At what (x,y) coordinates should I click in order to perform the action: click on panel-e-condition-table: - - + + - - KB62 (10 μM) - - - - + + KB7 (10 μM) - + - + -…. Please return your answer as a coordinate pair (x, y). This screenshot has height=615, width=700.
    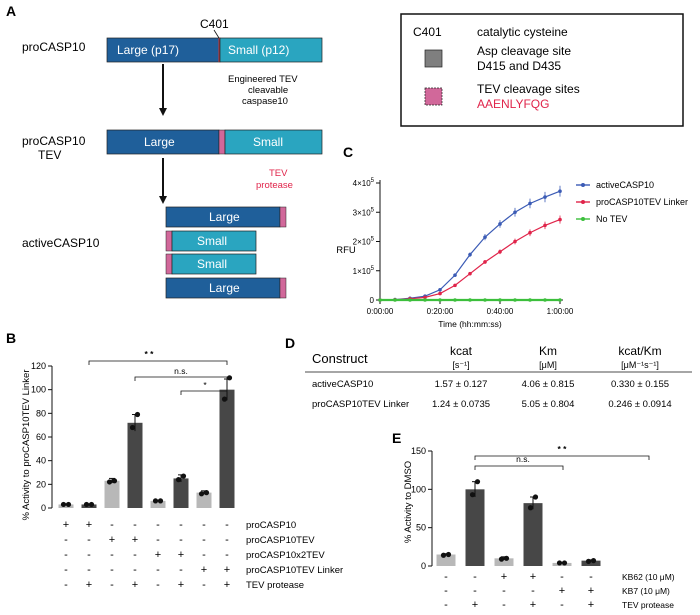
    Looking at the image, I should click on (559, 591).